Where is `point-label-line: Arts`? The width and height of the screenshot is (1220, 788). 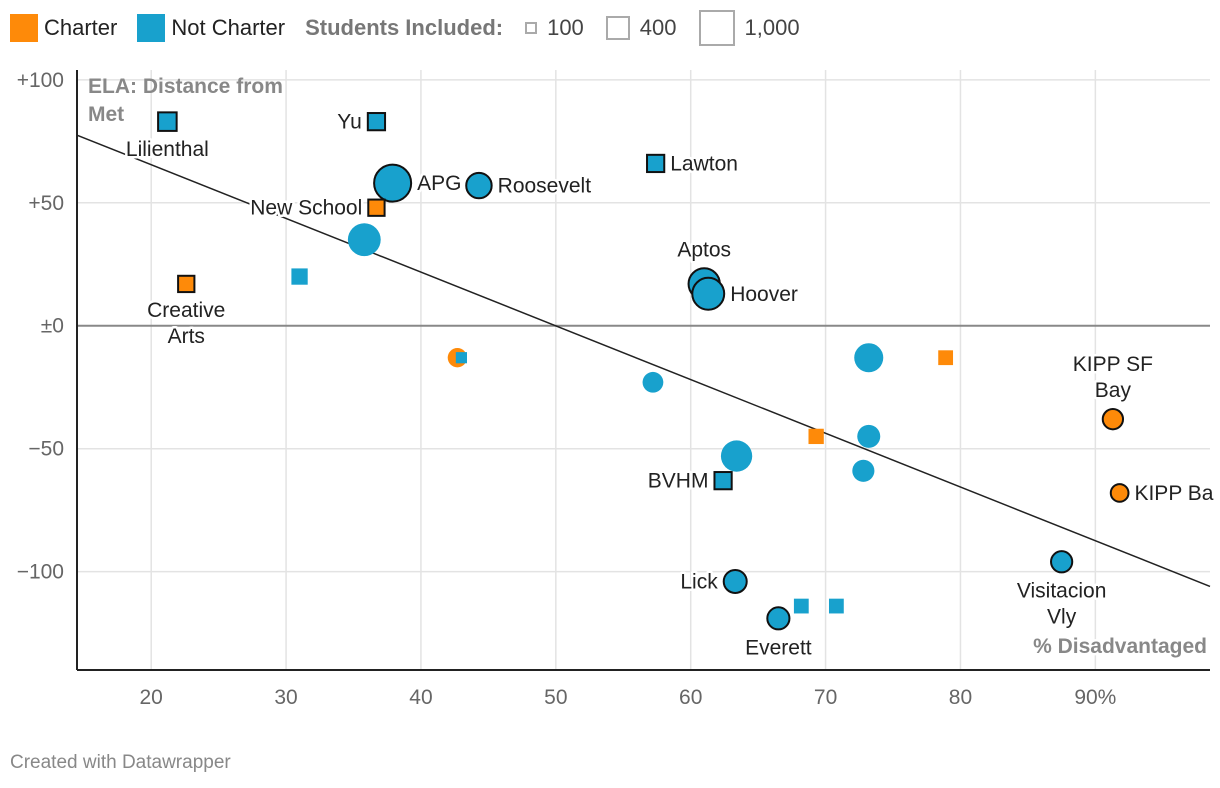 point-label-line: Arts is located at coordinates (186, 336).